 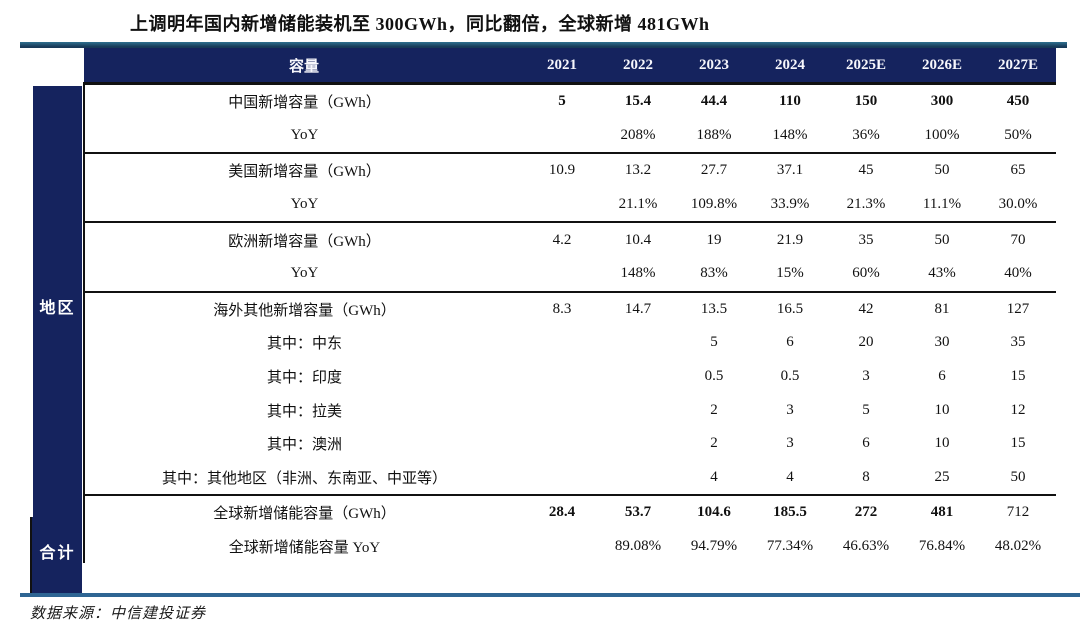 What do you see at coordinates (866, 342) in the screenshot?
I see `value-cell: 20` at bounding box center [866, 342].